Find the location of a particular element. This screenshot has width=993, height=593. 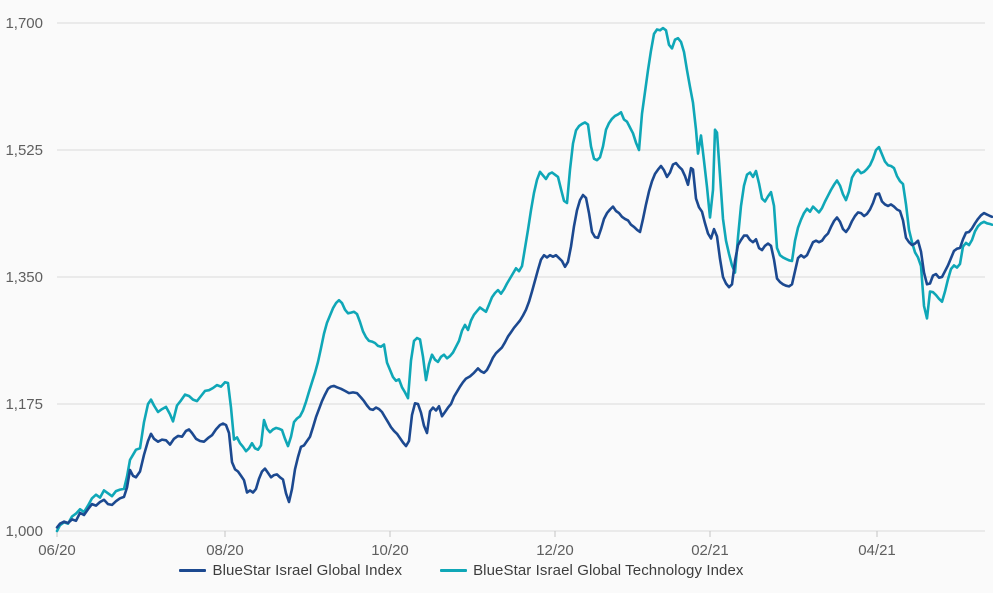

y-axis-tick-label: 1,175 is located at coordinates (24, 404).